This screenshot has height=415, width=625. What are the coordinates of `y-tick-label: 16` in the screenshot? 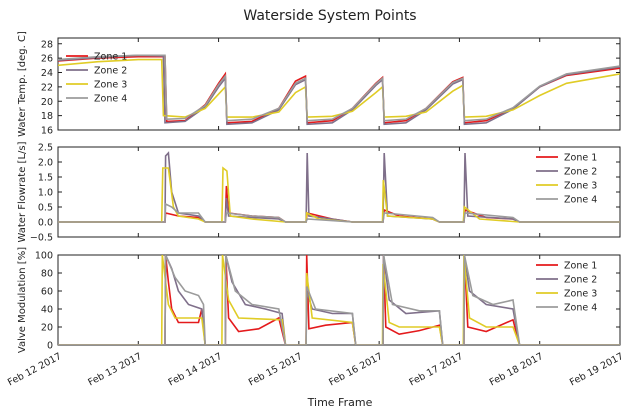 It's located at (47, 131).